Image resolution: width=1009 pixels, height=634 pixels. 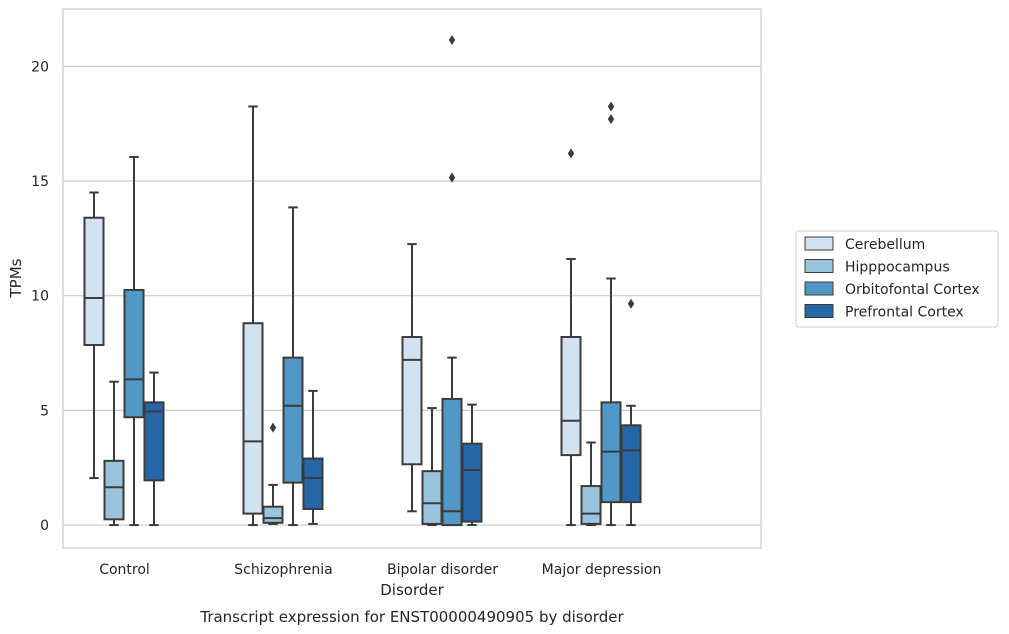 I want to click on x-tick-label-0: Control, so click(x=124, y=570).